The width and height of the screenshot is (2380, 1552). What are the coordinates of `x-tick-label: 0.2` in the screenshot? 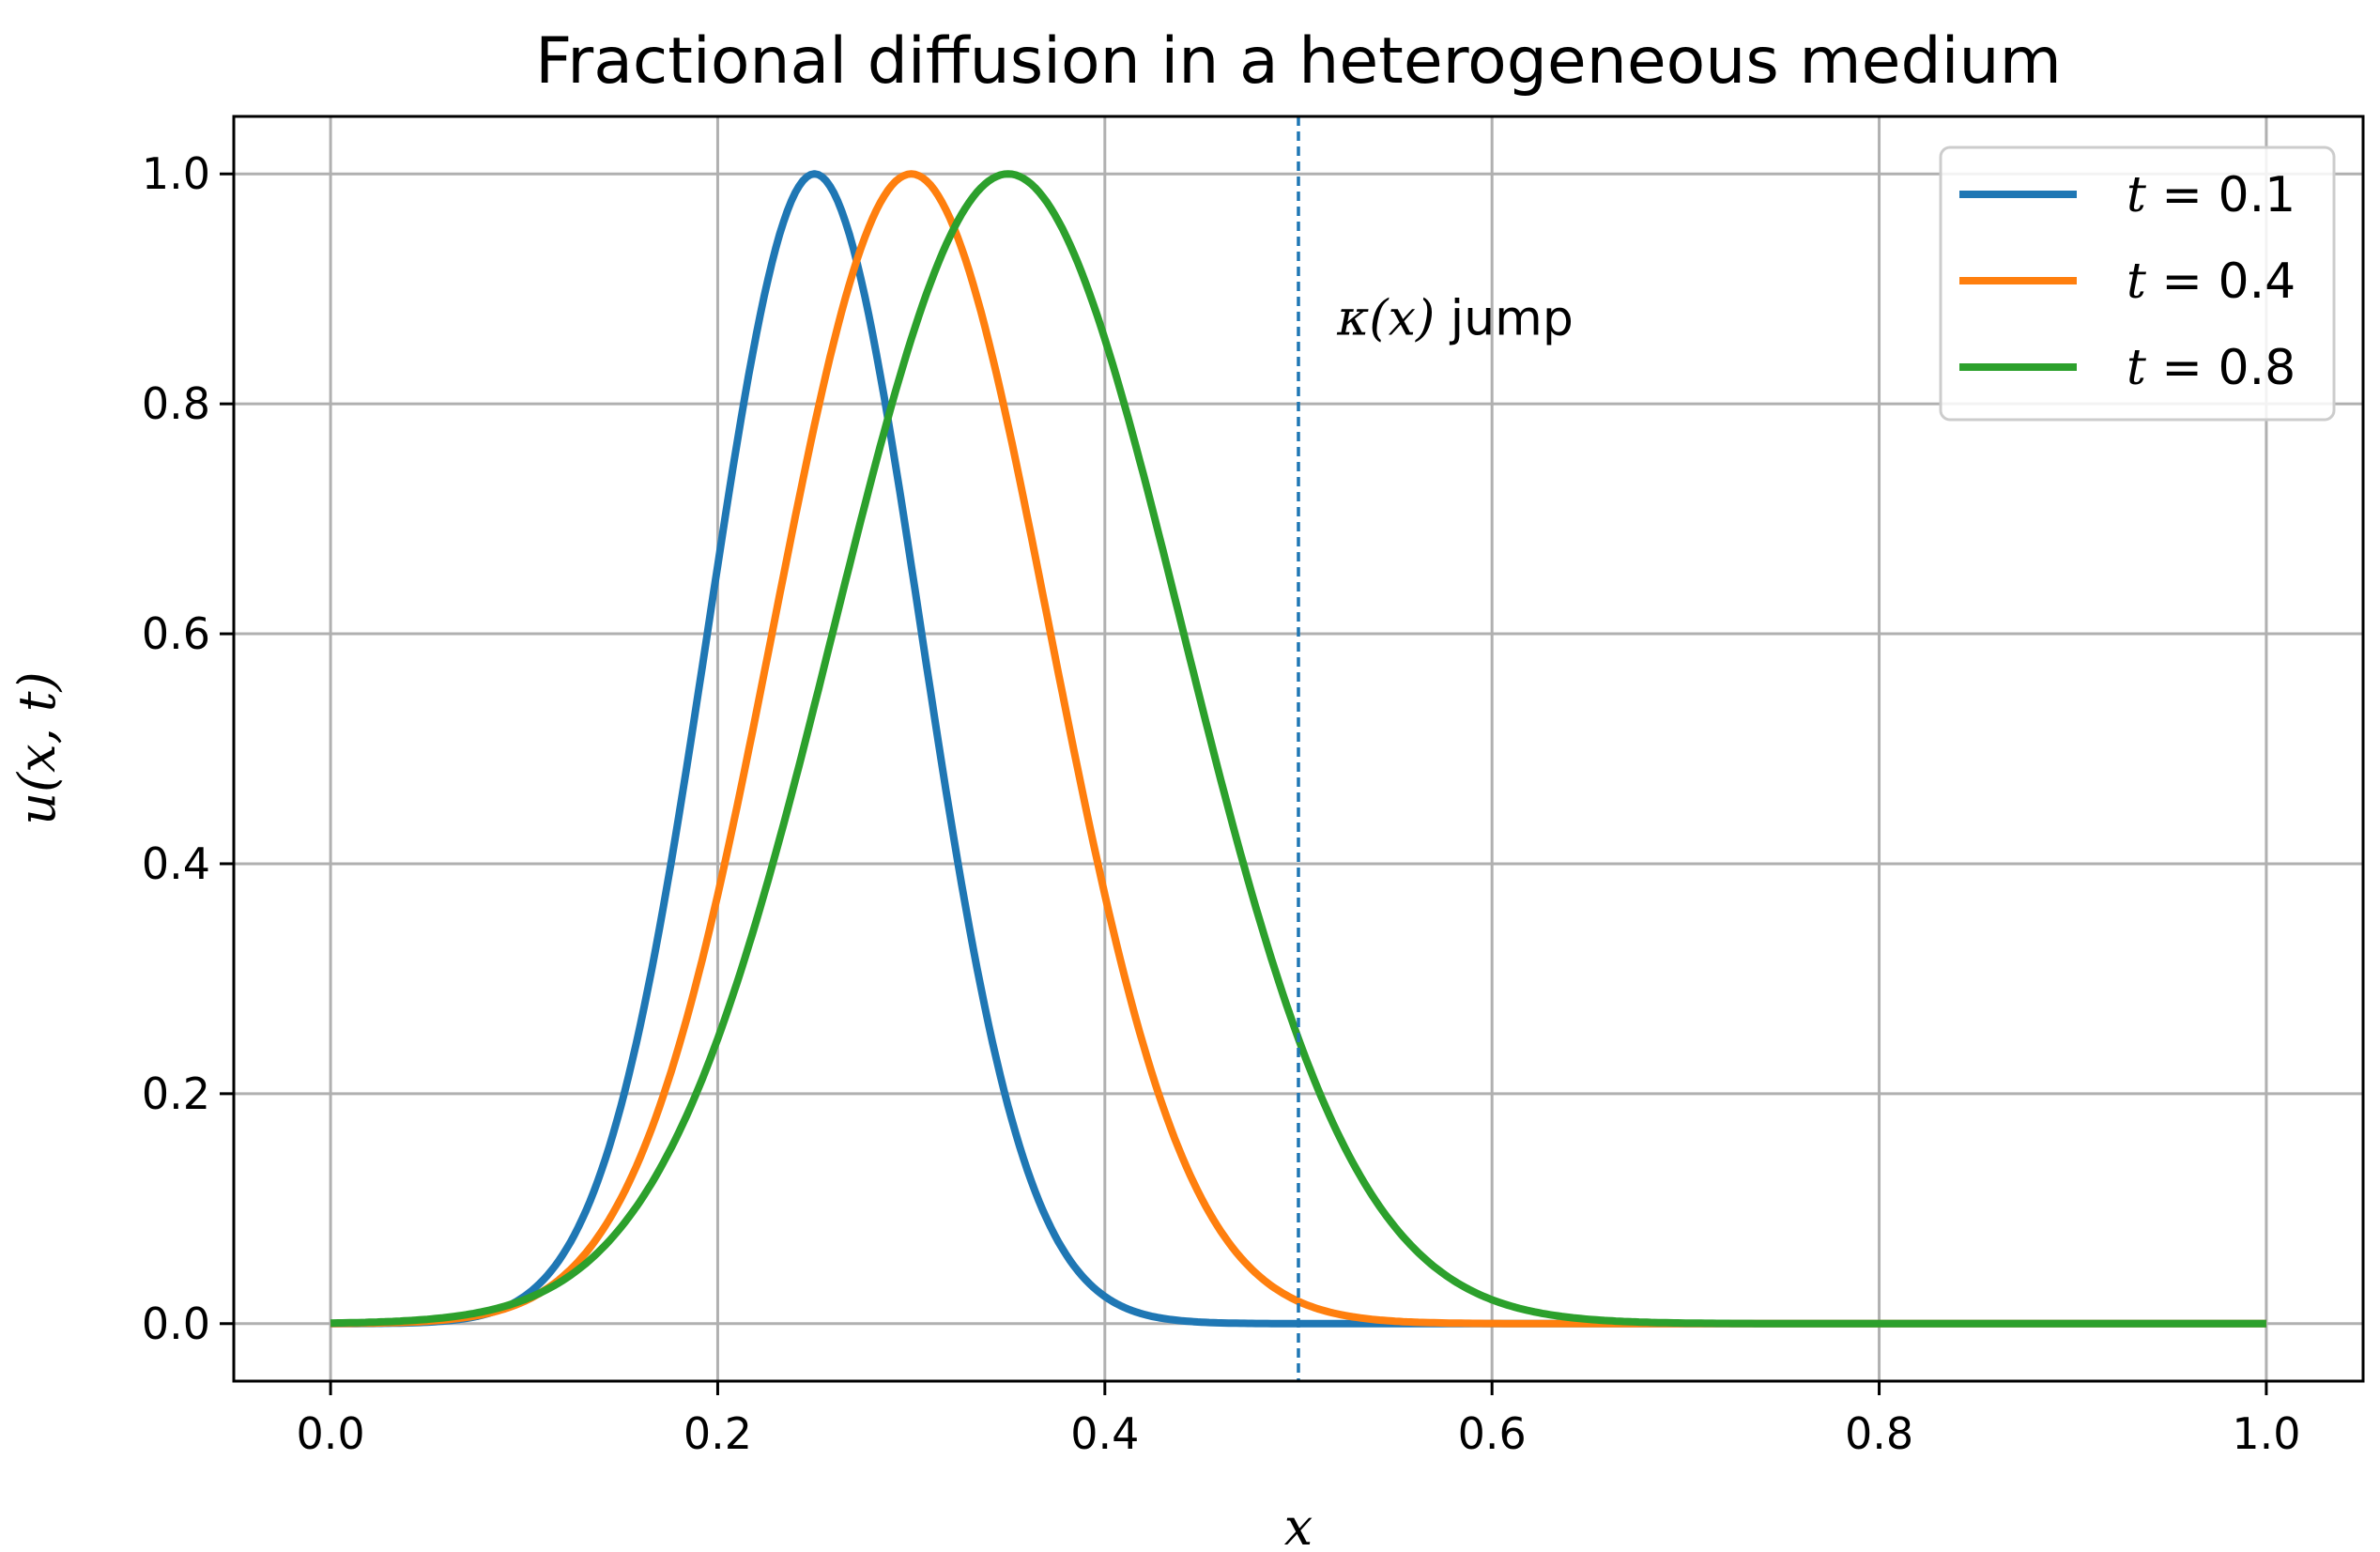 It's located at (717, 1433).